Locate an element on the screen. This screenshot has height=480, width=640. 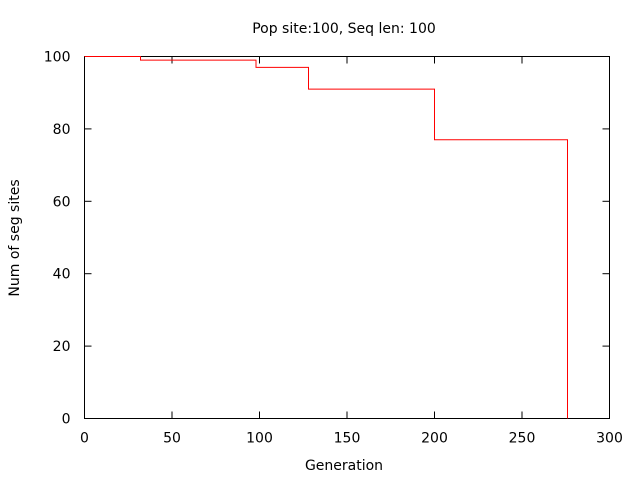
x-tick-label: 50 is located at coordinates (172, 439).